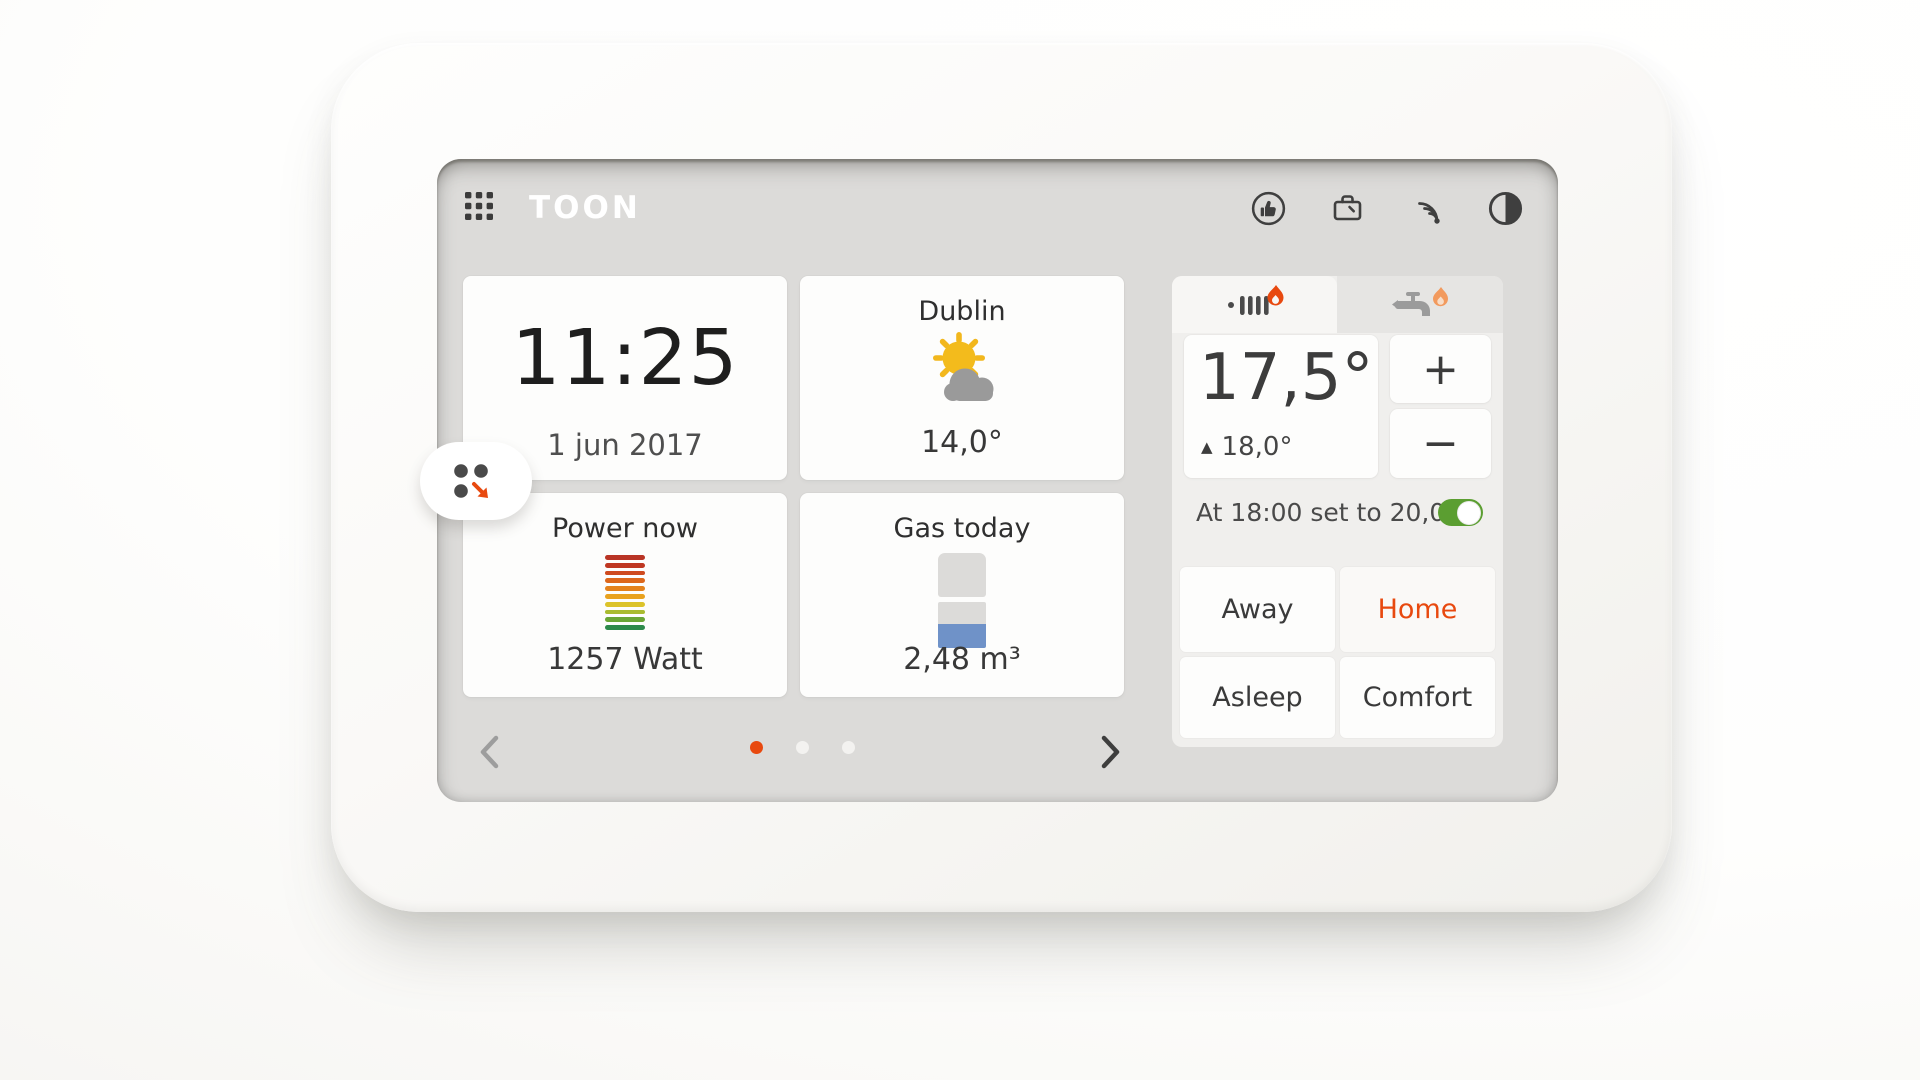 This screenshot has width=1920, height=1080. I want to click on sun-cloud-icon, so click(962, 370).